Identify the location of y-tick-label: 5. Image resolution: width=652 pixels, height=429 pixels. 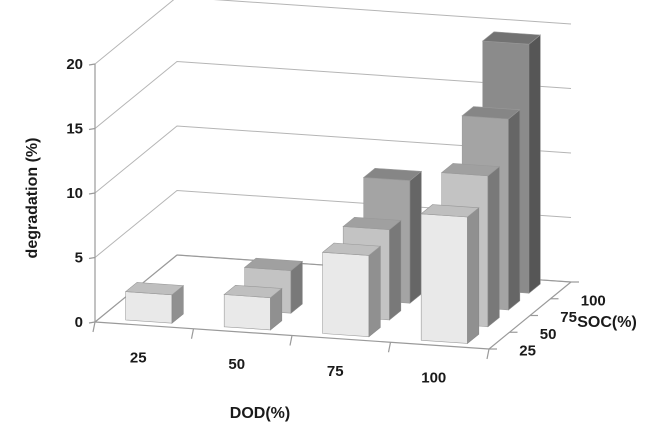
(79, 258).